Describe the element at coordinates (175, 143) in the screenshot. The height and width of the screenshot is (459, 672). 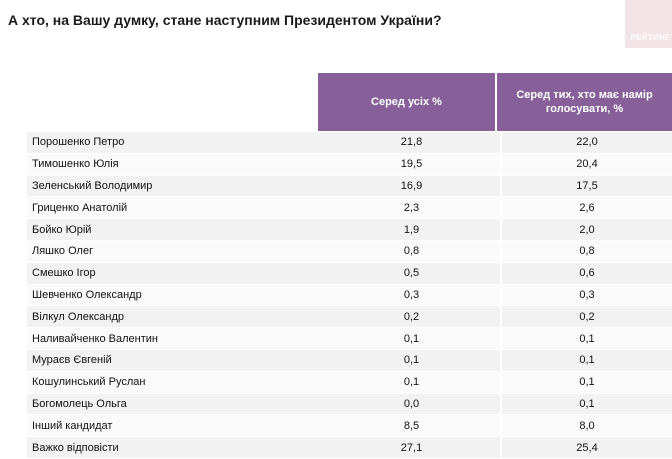
I see `candidate-name: Порошенко Петро` at that location.